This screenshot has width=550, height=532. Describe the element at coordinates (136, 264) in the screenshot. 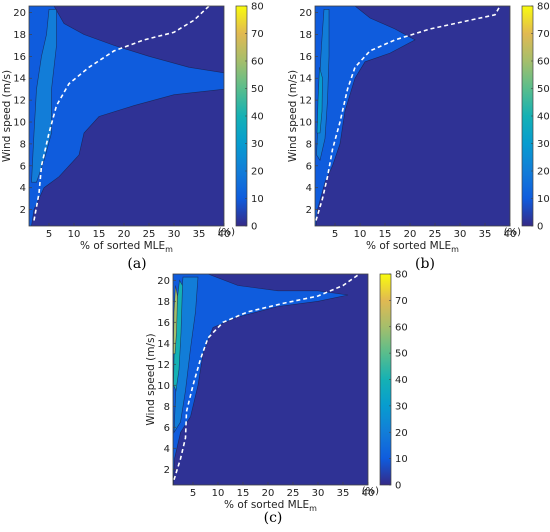

I see `panel-caption: (a)` at that location.